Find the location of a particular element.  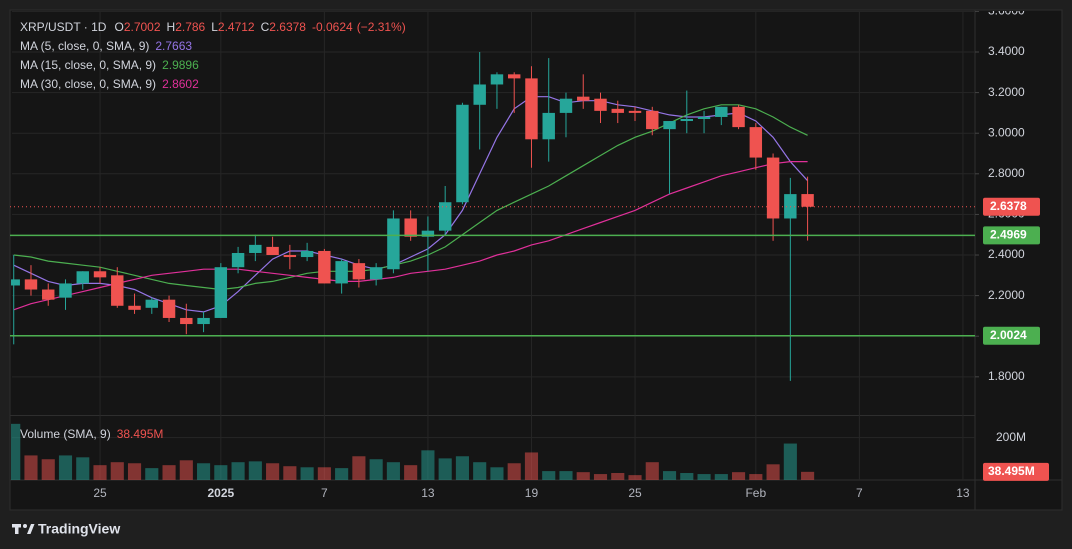

volume-tick-label: 200M is located at coordinates (1011, 437).